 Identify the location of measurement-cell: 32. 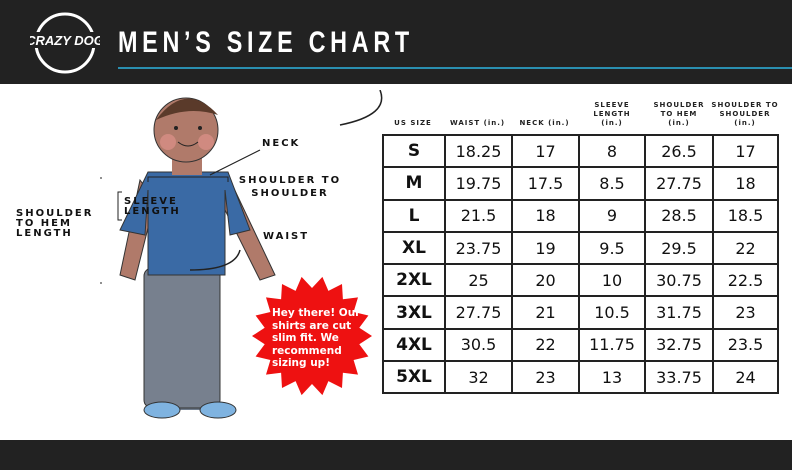
(478, 377).